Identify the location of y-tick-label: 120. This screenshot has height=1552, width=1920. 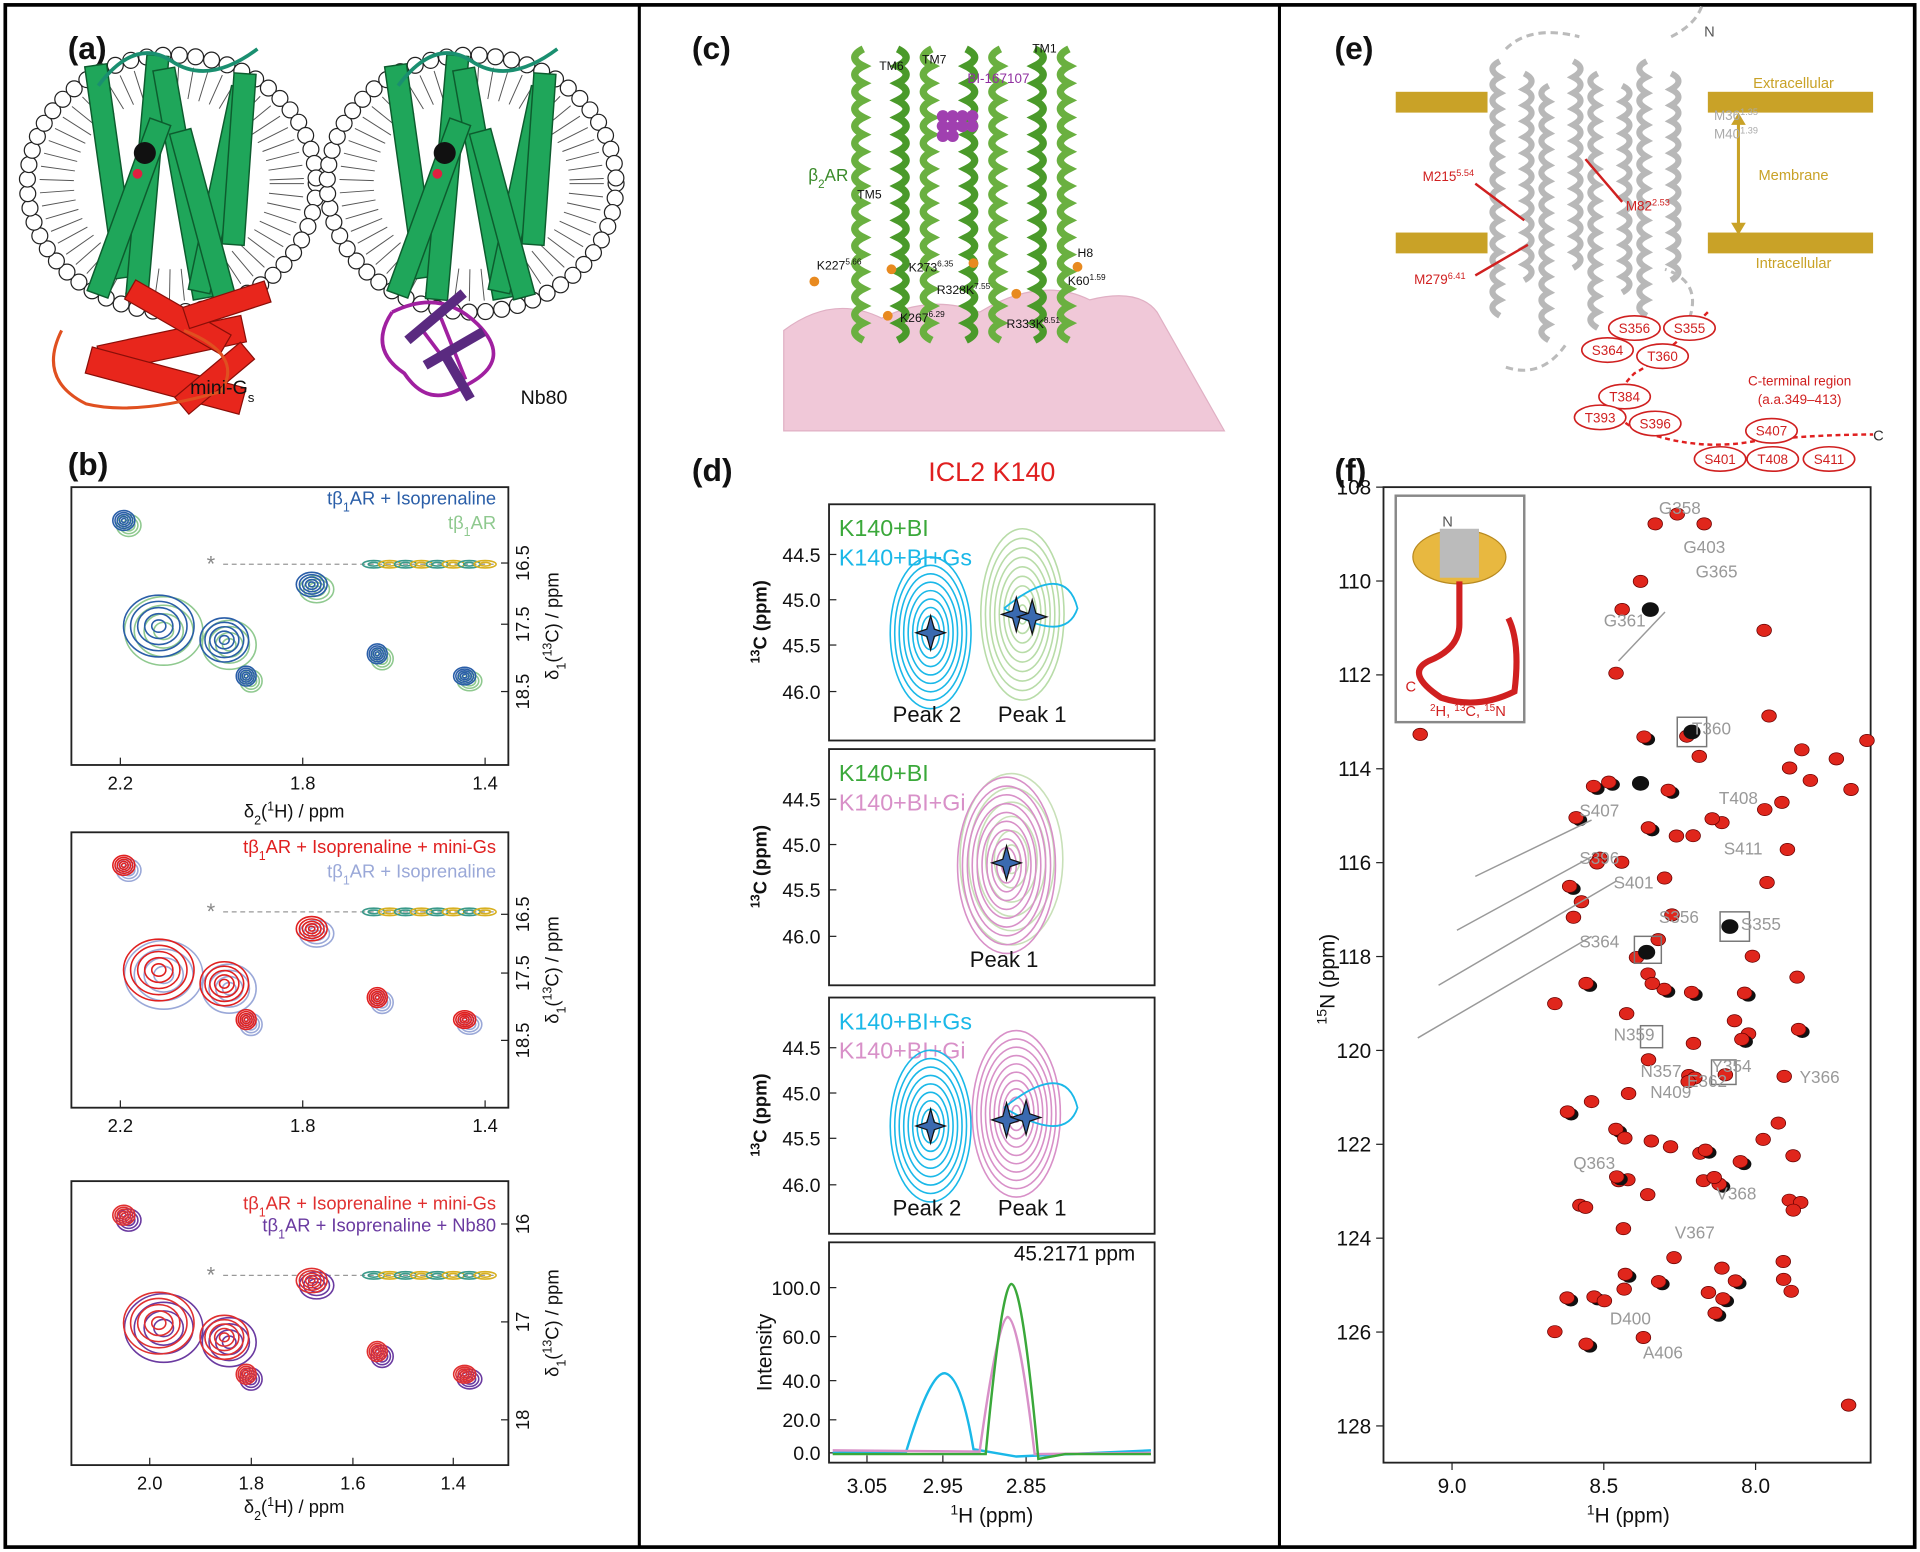
(1354, 1051).